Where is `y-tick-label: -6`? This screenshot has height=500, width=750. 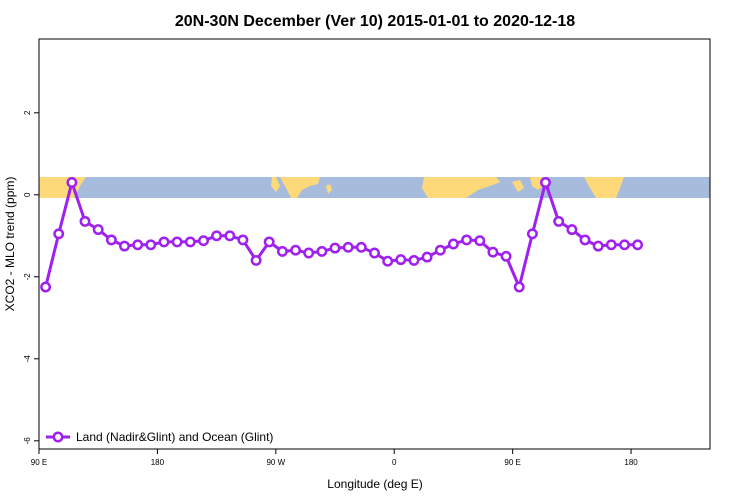
y-tick-label: -6 is located at coordinates (27, 441).